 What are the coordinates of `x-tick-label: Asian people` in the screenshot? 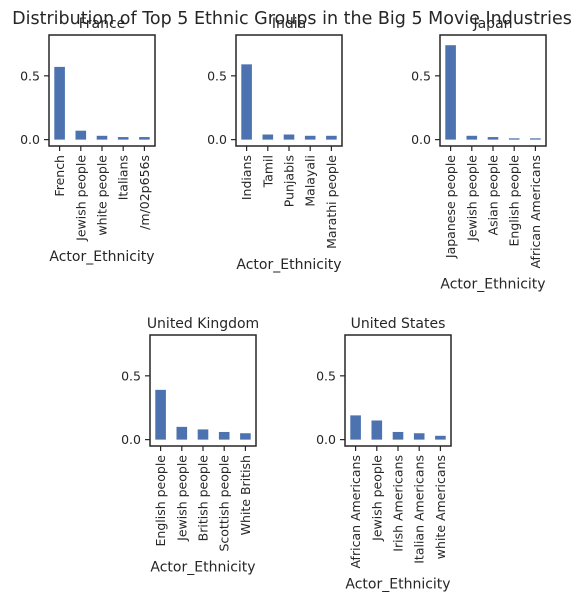 It's located at (493, 195).